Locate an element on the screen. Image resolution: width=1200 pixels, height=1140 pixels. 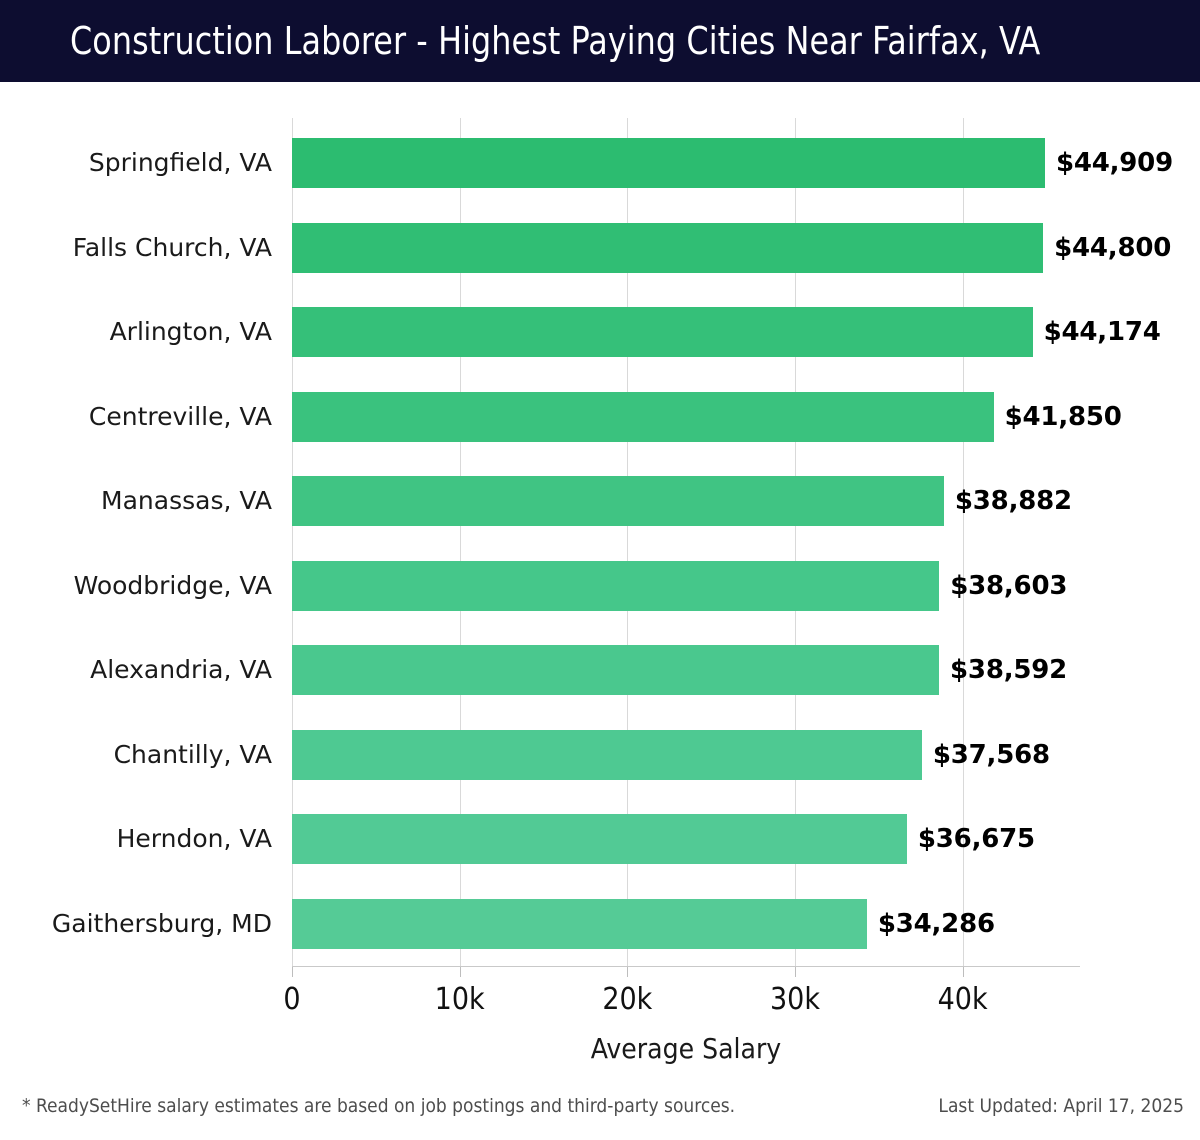
x-tick-label: 40k is located at coordinates (962, 999).